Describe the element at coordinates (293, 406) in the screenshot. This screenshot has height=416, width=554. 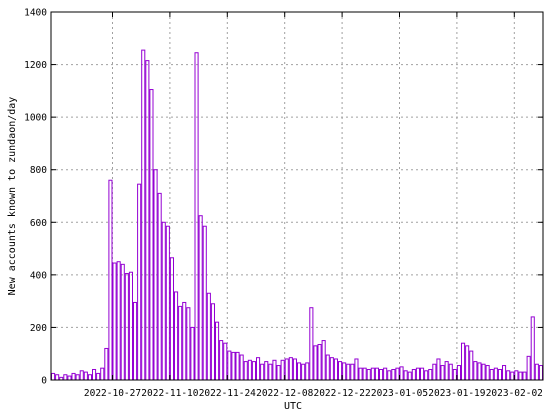
I see `x-axis-title: UTC` at that location.